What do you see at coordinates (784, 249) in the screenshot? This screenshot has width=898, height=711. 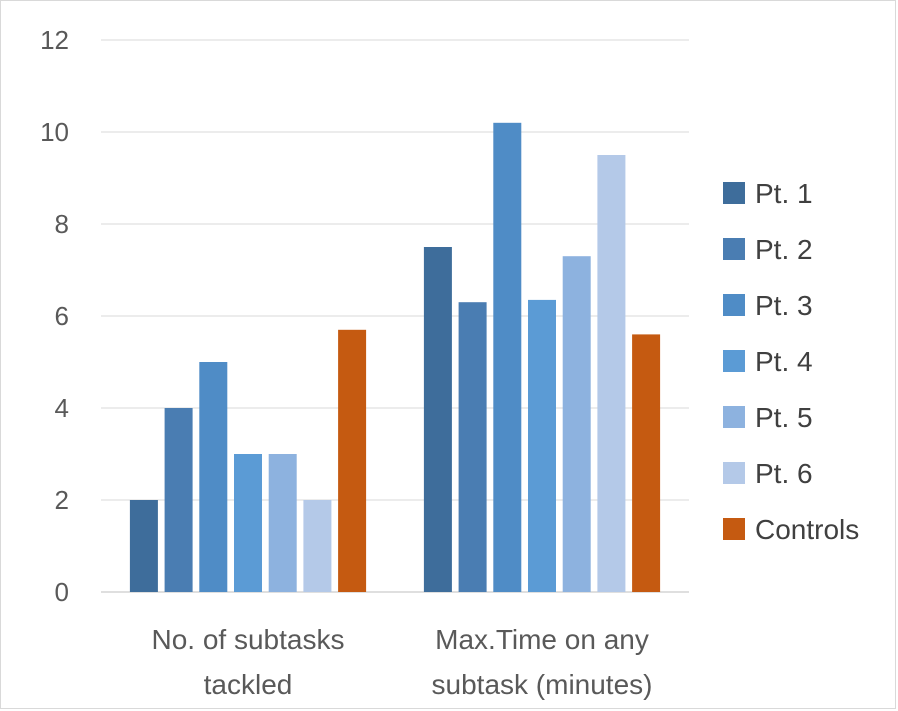 I see `legend-label: Pt. 2` at bounding box center [784, 249].